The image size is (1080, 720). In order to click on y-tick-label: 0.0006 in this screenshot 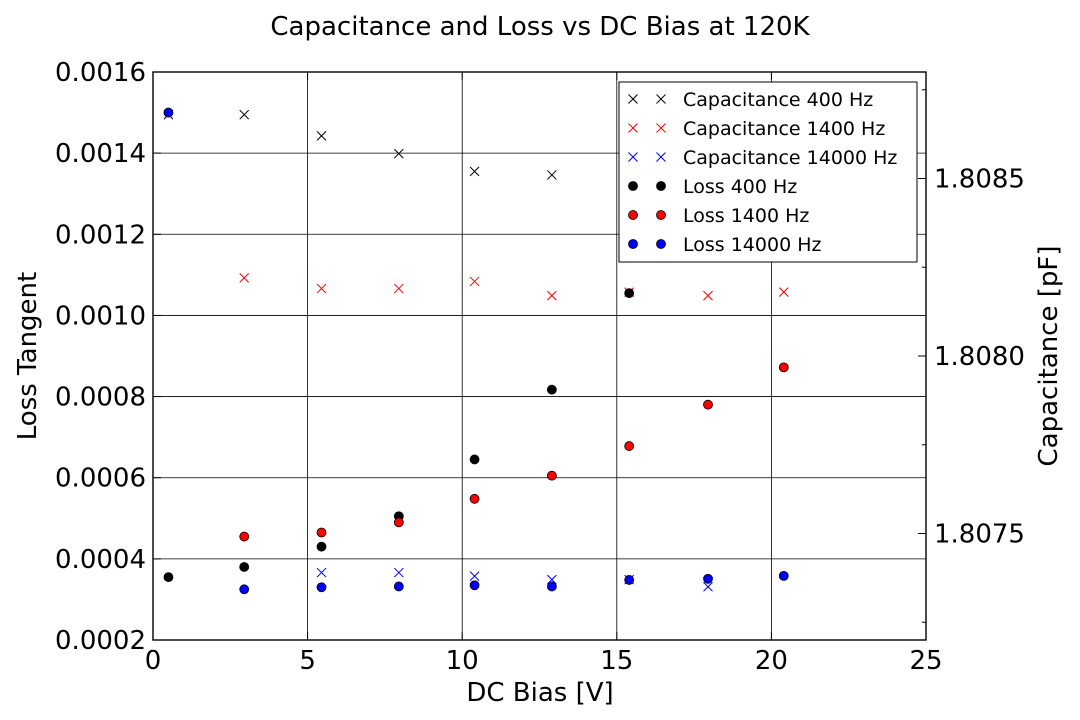, I will do `click(100, 479)`.